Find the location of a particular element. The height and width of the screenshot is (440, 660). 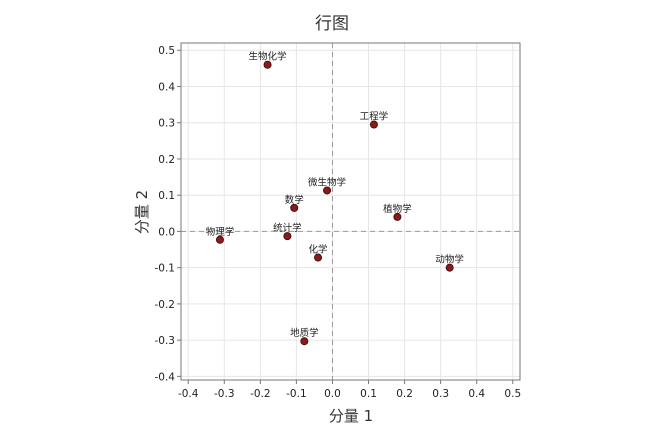

point-label: 生物化学 is located at coordinates (268, 57).